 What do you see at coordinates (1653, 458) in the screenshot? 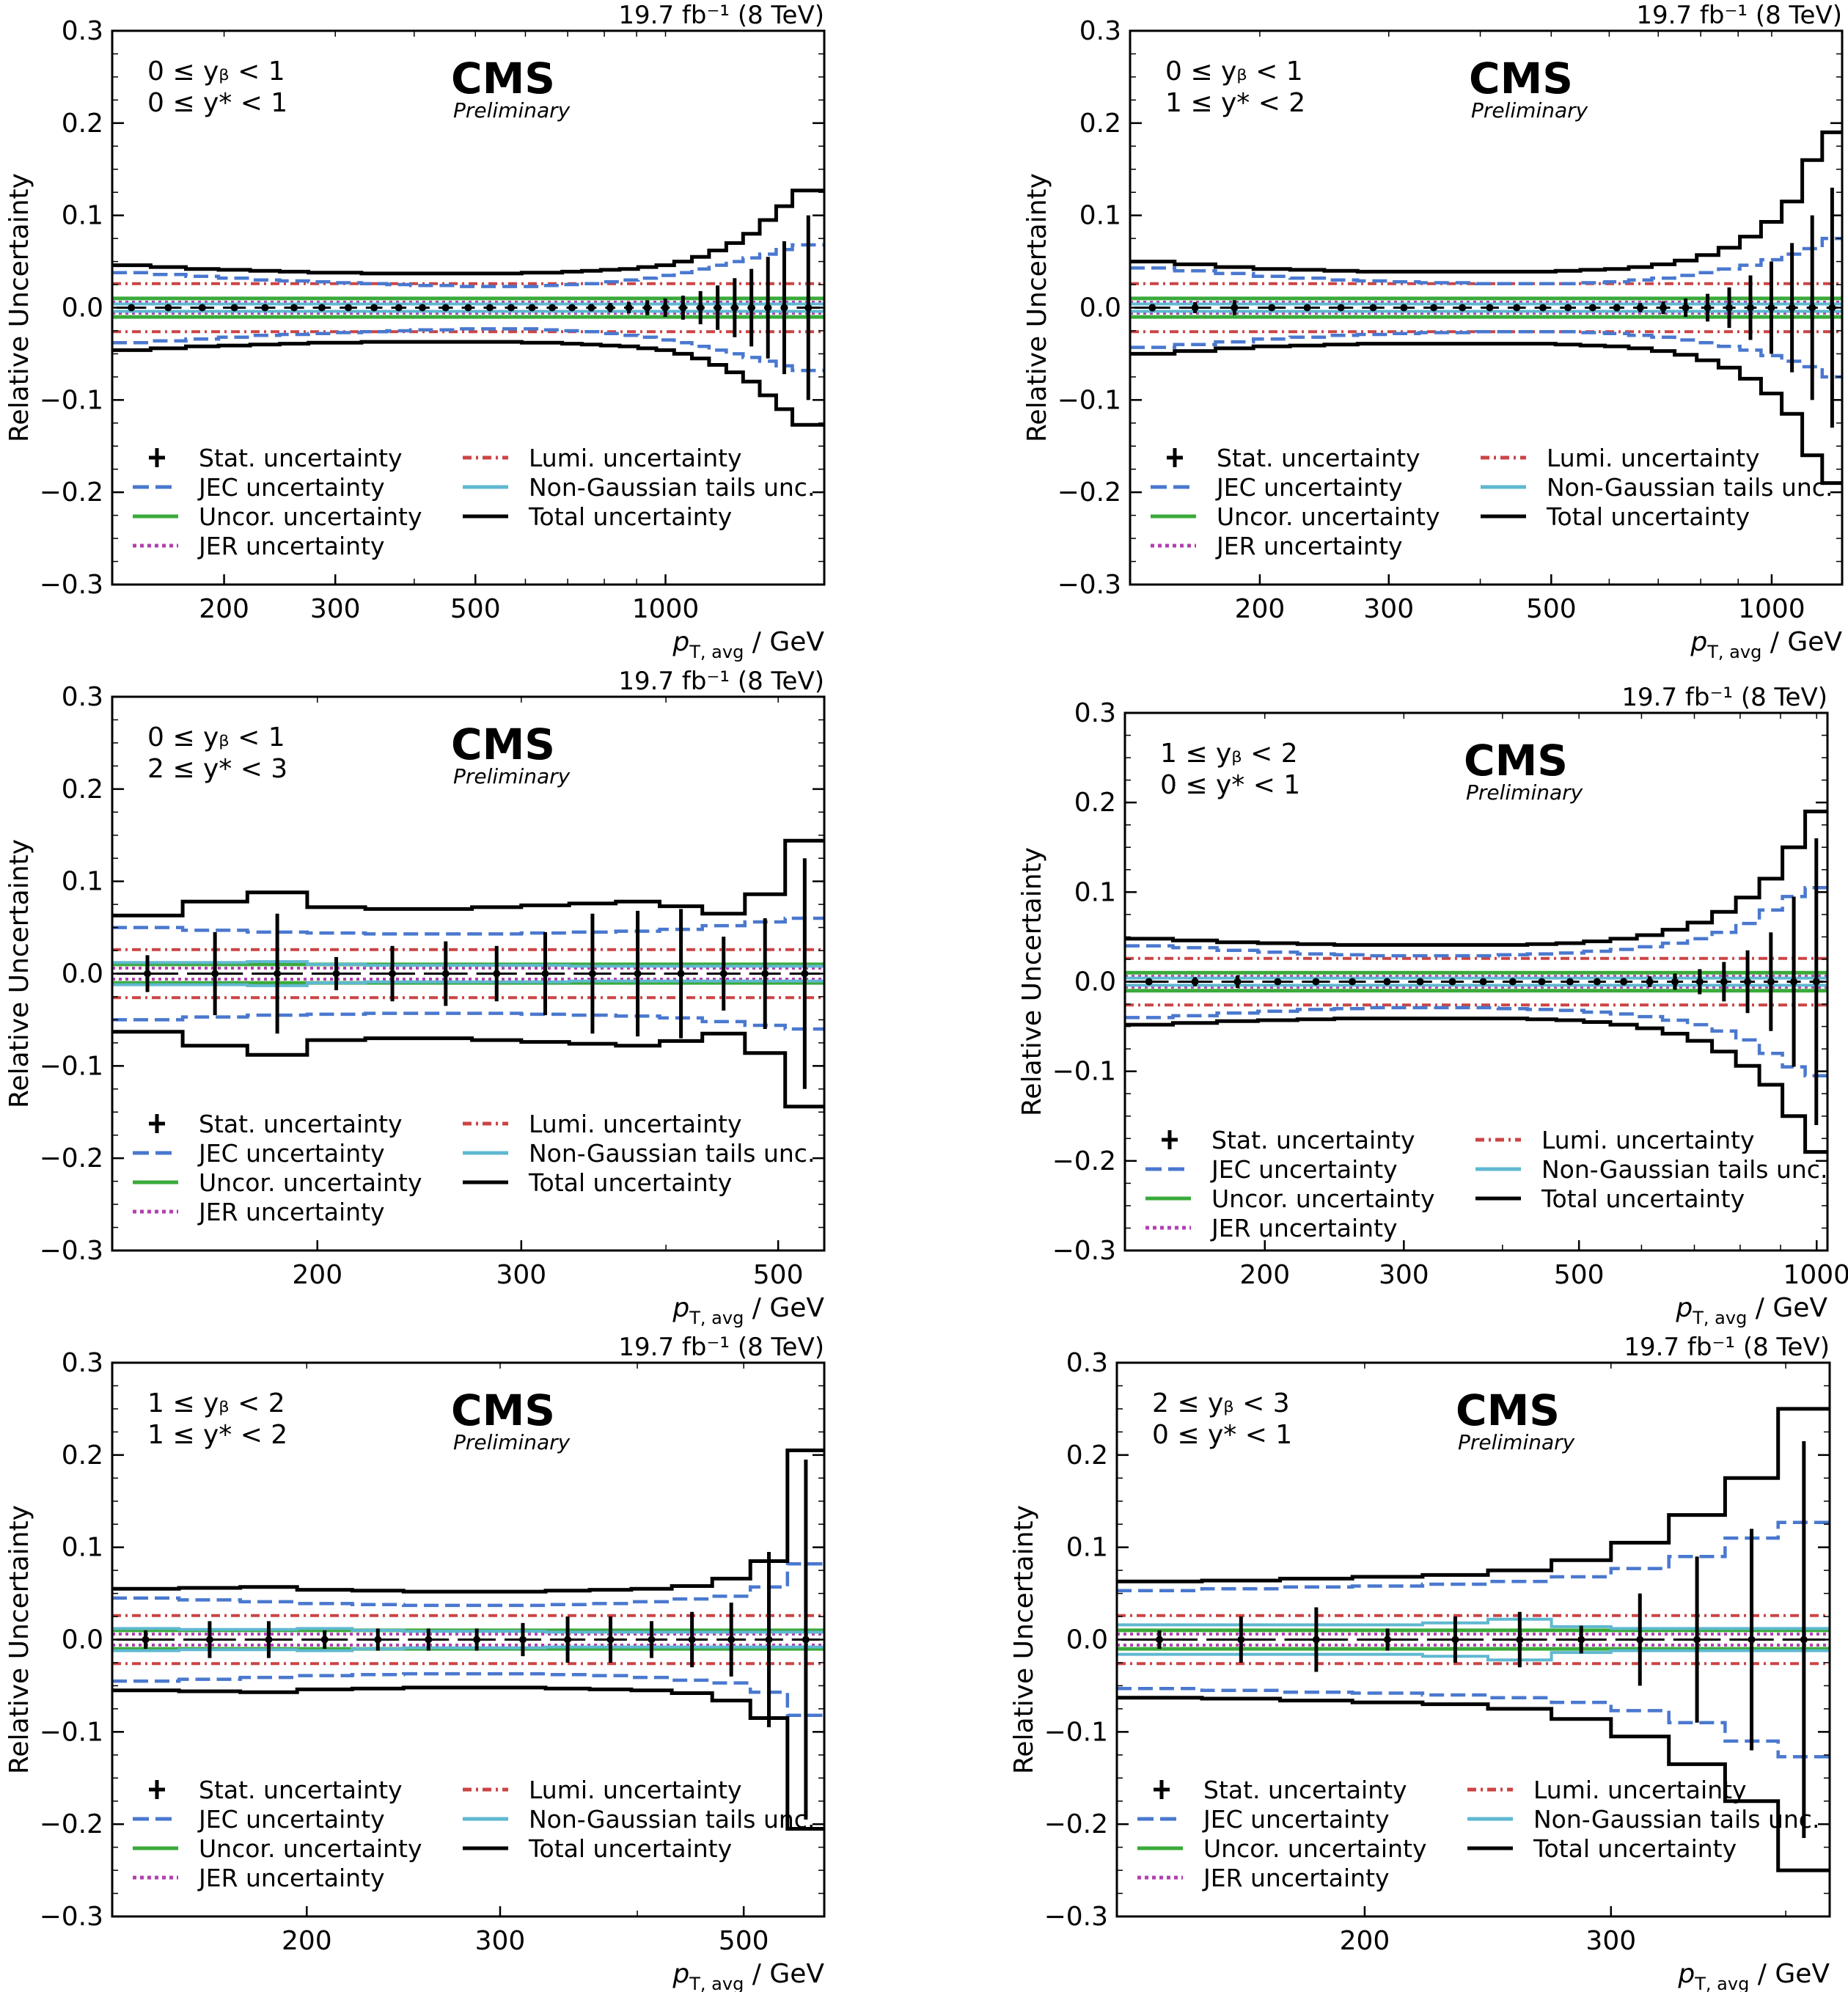
I see `legend-lumi-label: Lumi. uncertainty` at bounding box center [1653, 458].